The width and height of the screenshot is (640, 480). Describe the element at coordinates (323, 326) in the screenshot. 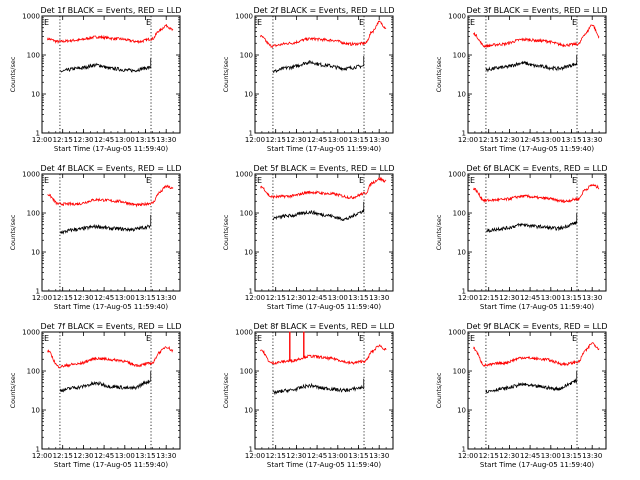

I see `panel-title: Det 8f BLACK = Events, RED = LLD` at that location.